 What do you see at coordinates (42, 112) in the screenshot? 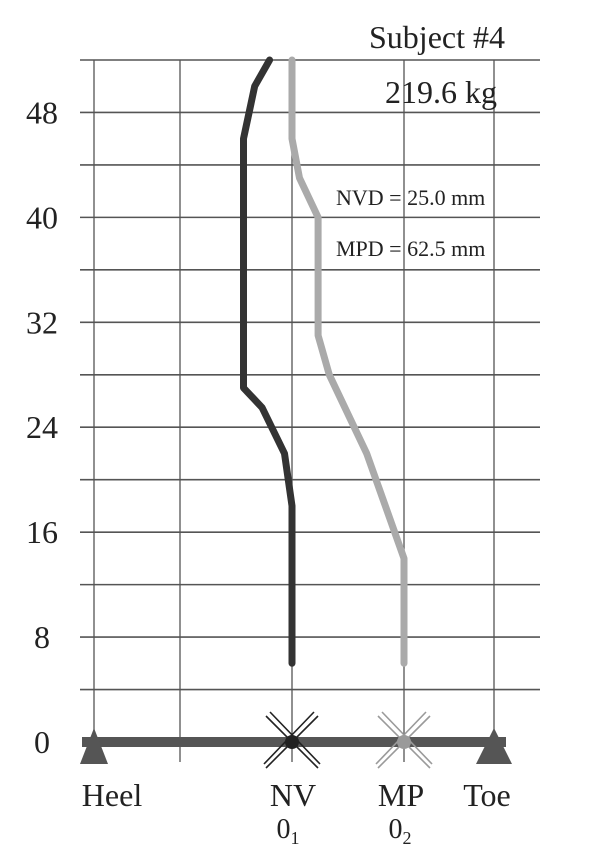
I see `y-tick-label: 48` at bounding box center [42, 112].